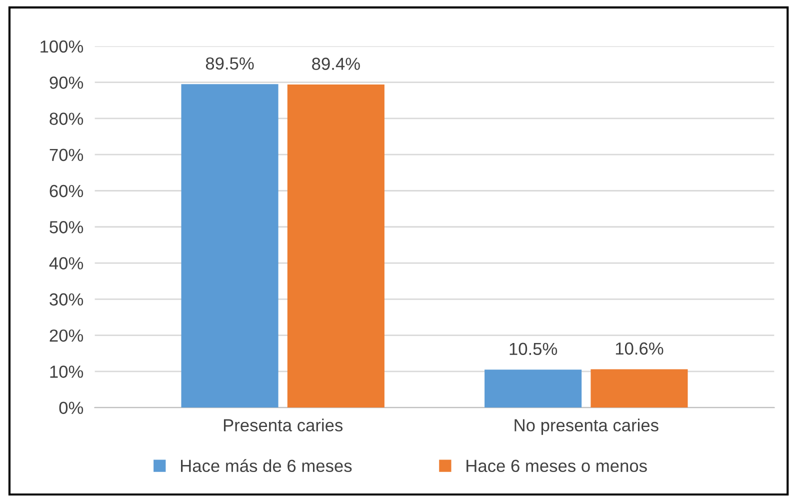 The width and height of the screenshot is (790, 497). What do you see at coordinates (586, 426) in the screenshot?
I see `x-tick-label: No presenta caries` at bounding box center [586, 426].